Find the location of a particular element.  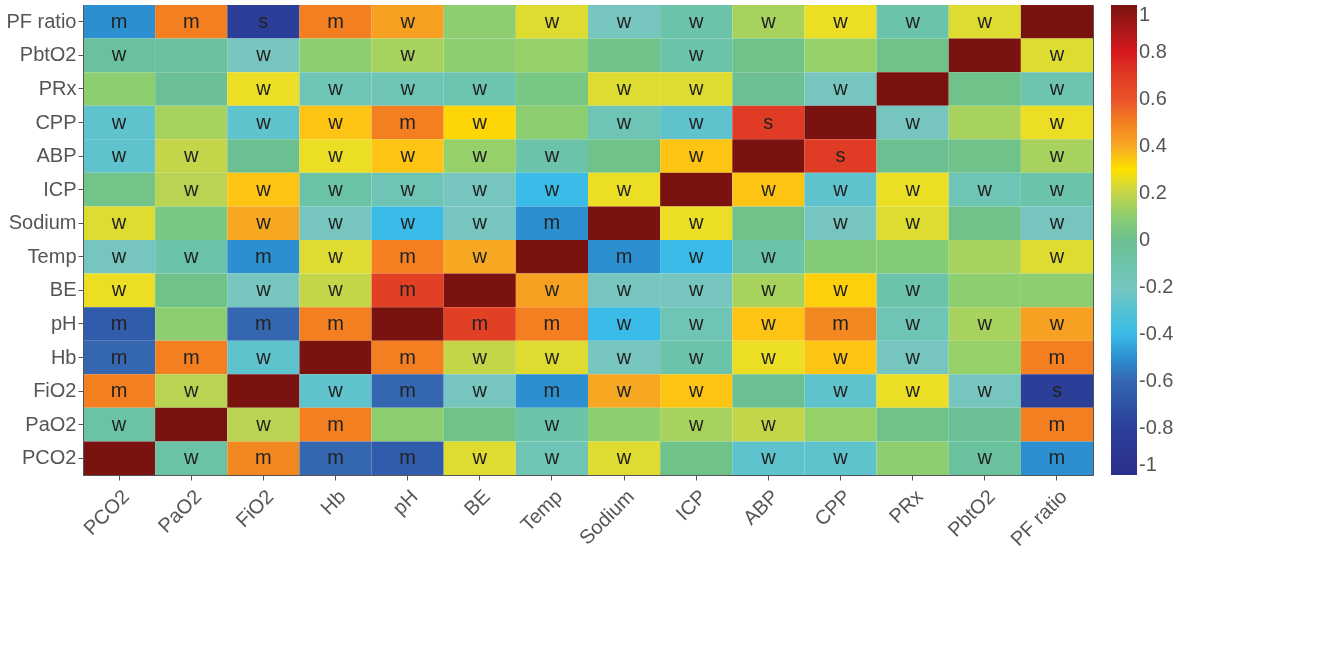

color-bar-label: -0.4 is located at coordinates (1156, 333).